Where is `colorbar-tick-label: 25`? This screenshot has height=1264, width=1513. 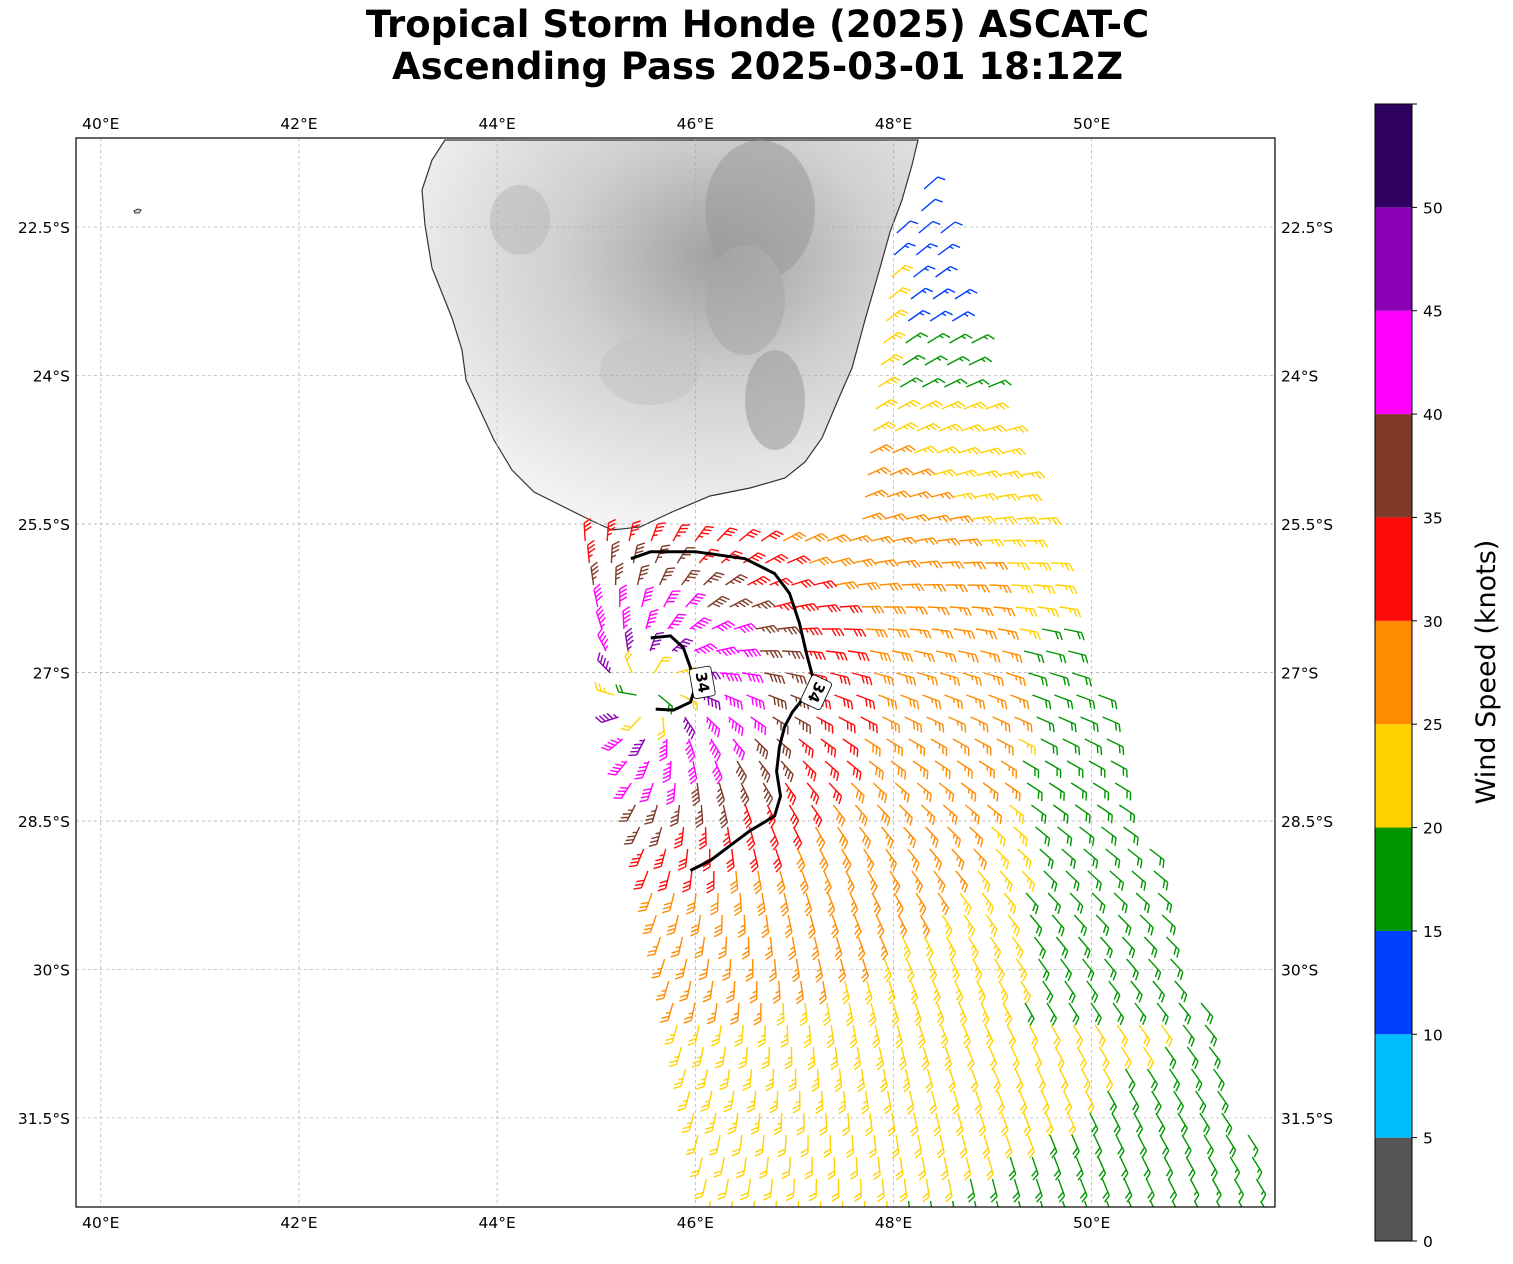 colorbar-tick-label: 25 is located at coordinates (1433, 725).